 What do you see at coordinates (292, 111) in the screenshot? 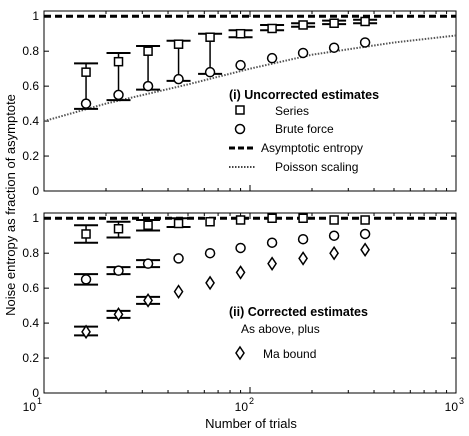
I see `legend-series-label: Series` at bounding box center [292, 111].